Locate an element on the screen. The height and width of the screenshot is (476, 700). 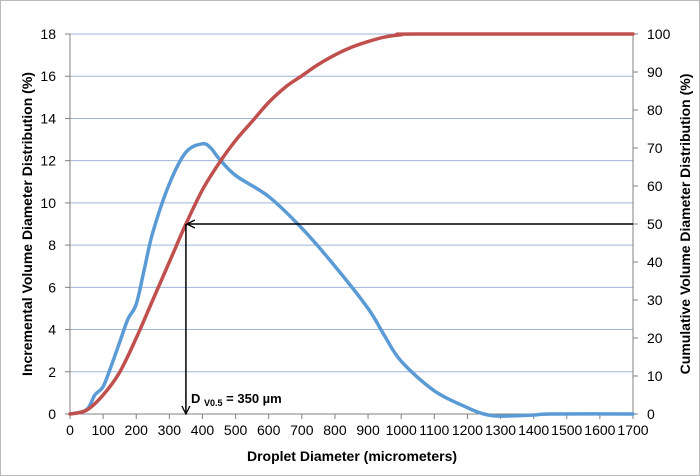
y-right-tick-label-20: 20 is located at coordinates (655, 338).